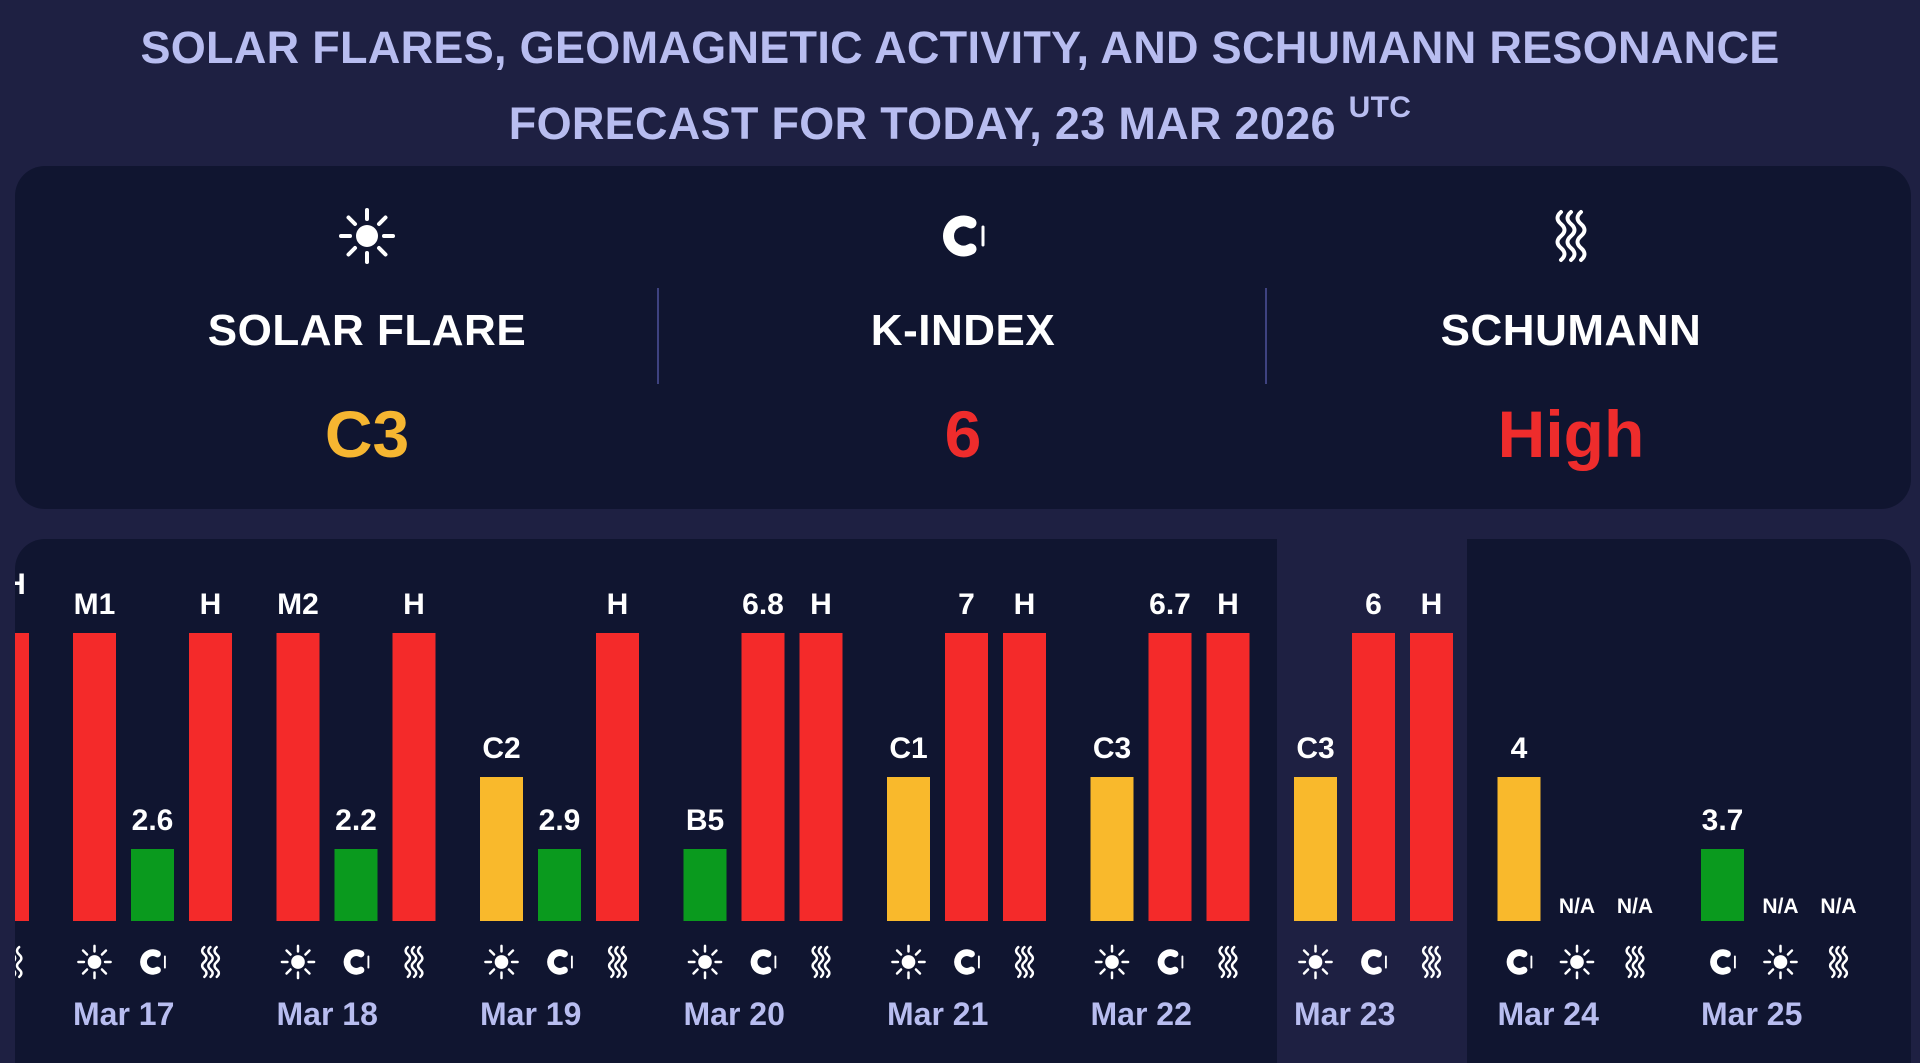  I want to click on k-index-label: K-INDEX, so click(963, 330).